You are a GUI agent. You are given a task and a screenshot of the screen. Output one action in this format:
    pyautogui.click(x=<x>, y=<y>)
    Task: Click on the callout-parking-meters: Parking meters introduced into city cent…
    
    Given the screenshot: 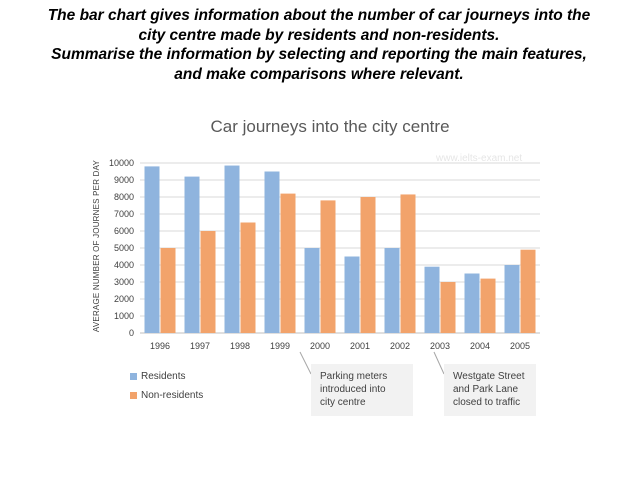 What is the action you would take?
    pyautogui.click(x=362, y=390)
    